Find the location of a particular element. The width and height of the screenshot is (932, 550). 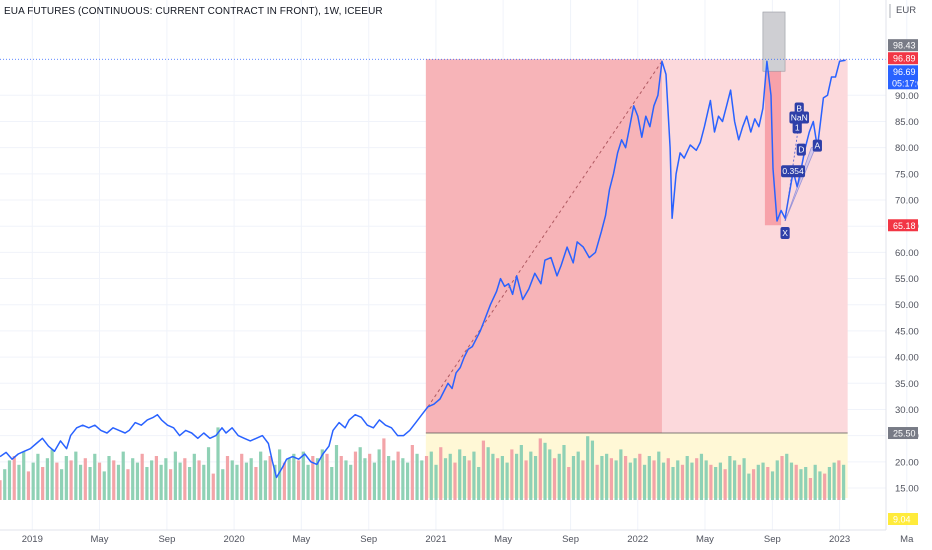

price-tag-label: 96.89 is located at coordinates (904, 59).